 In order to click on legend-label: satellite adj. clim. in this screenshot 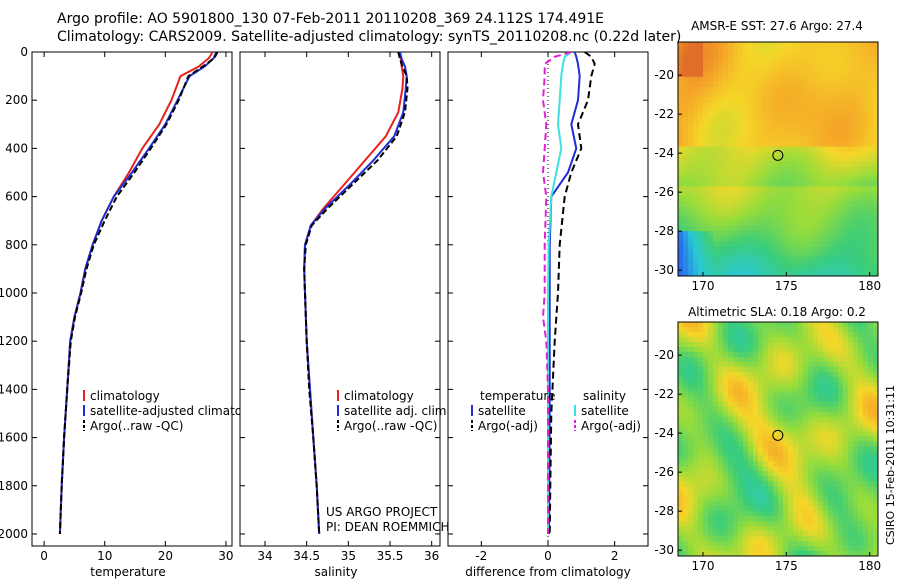, I will do `click(397, 411)`.